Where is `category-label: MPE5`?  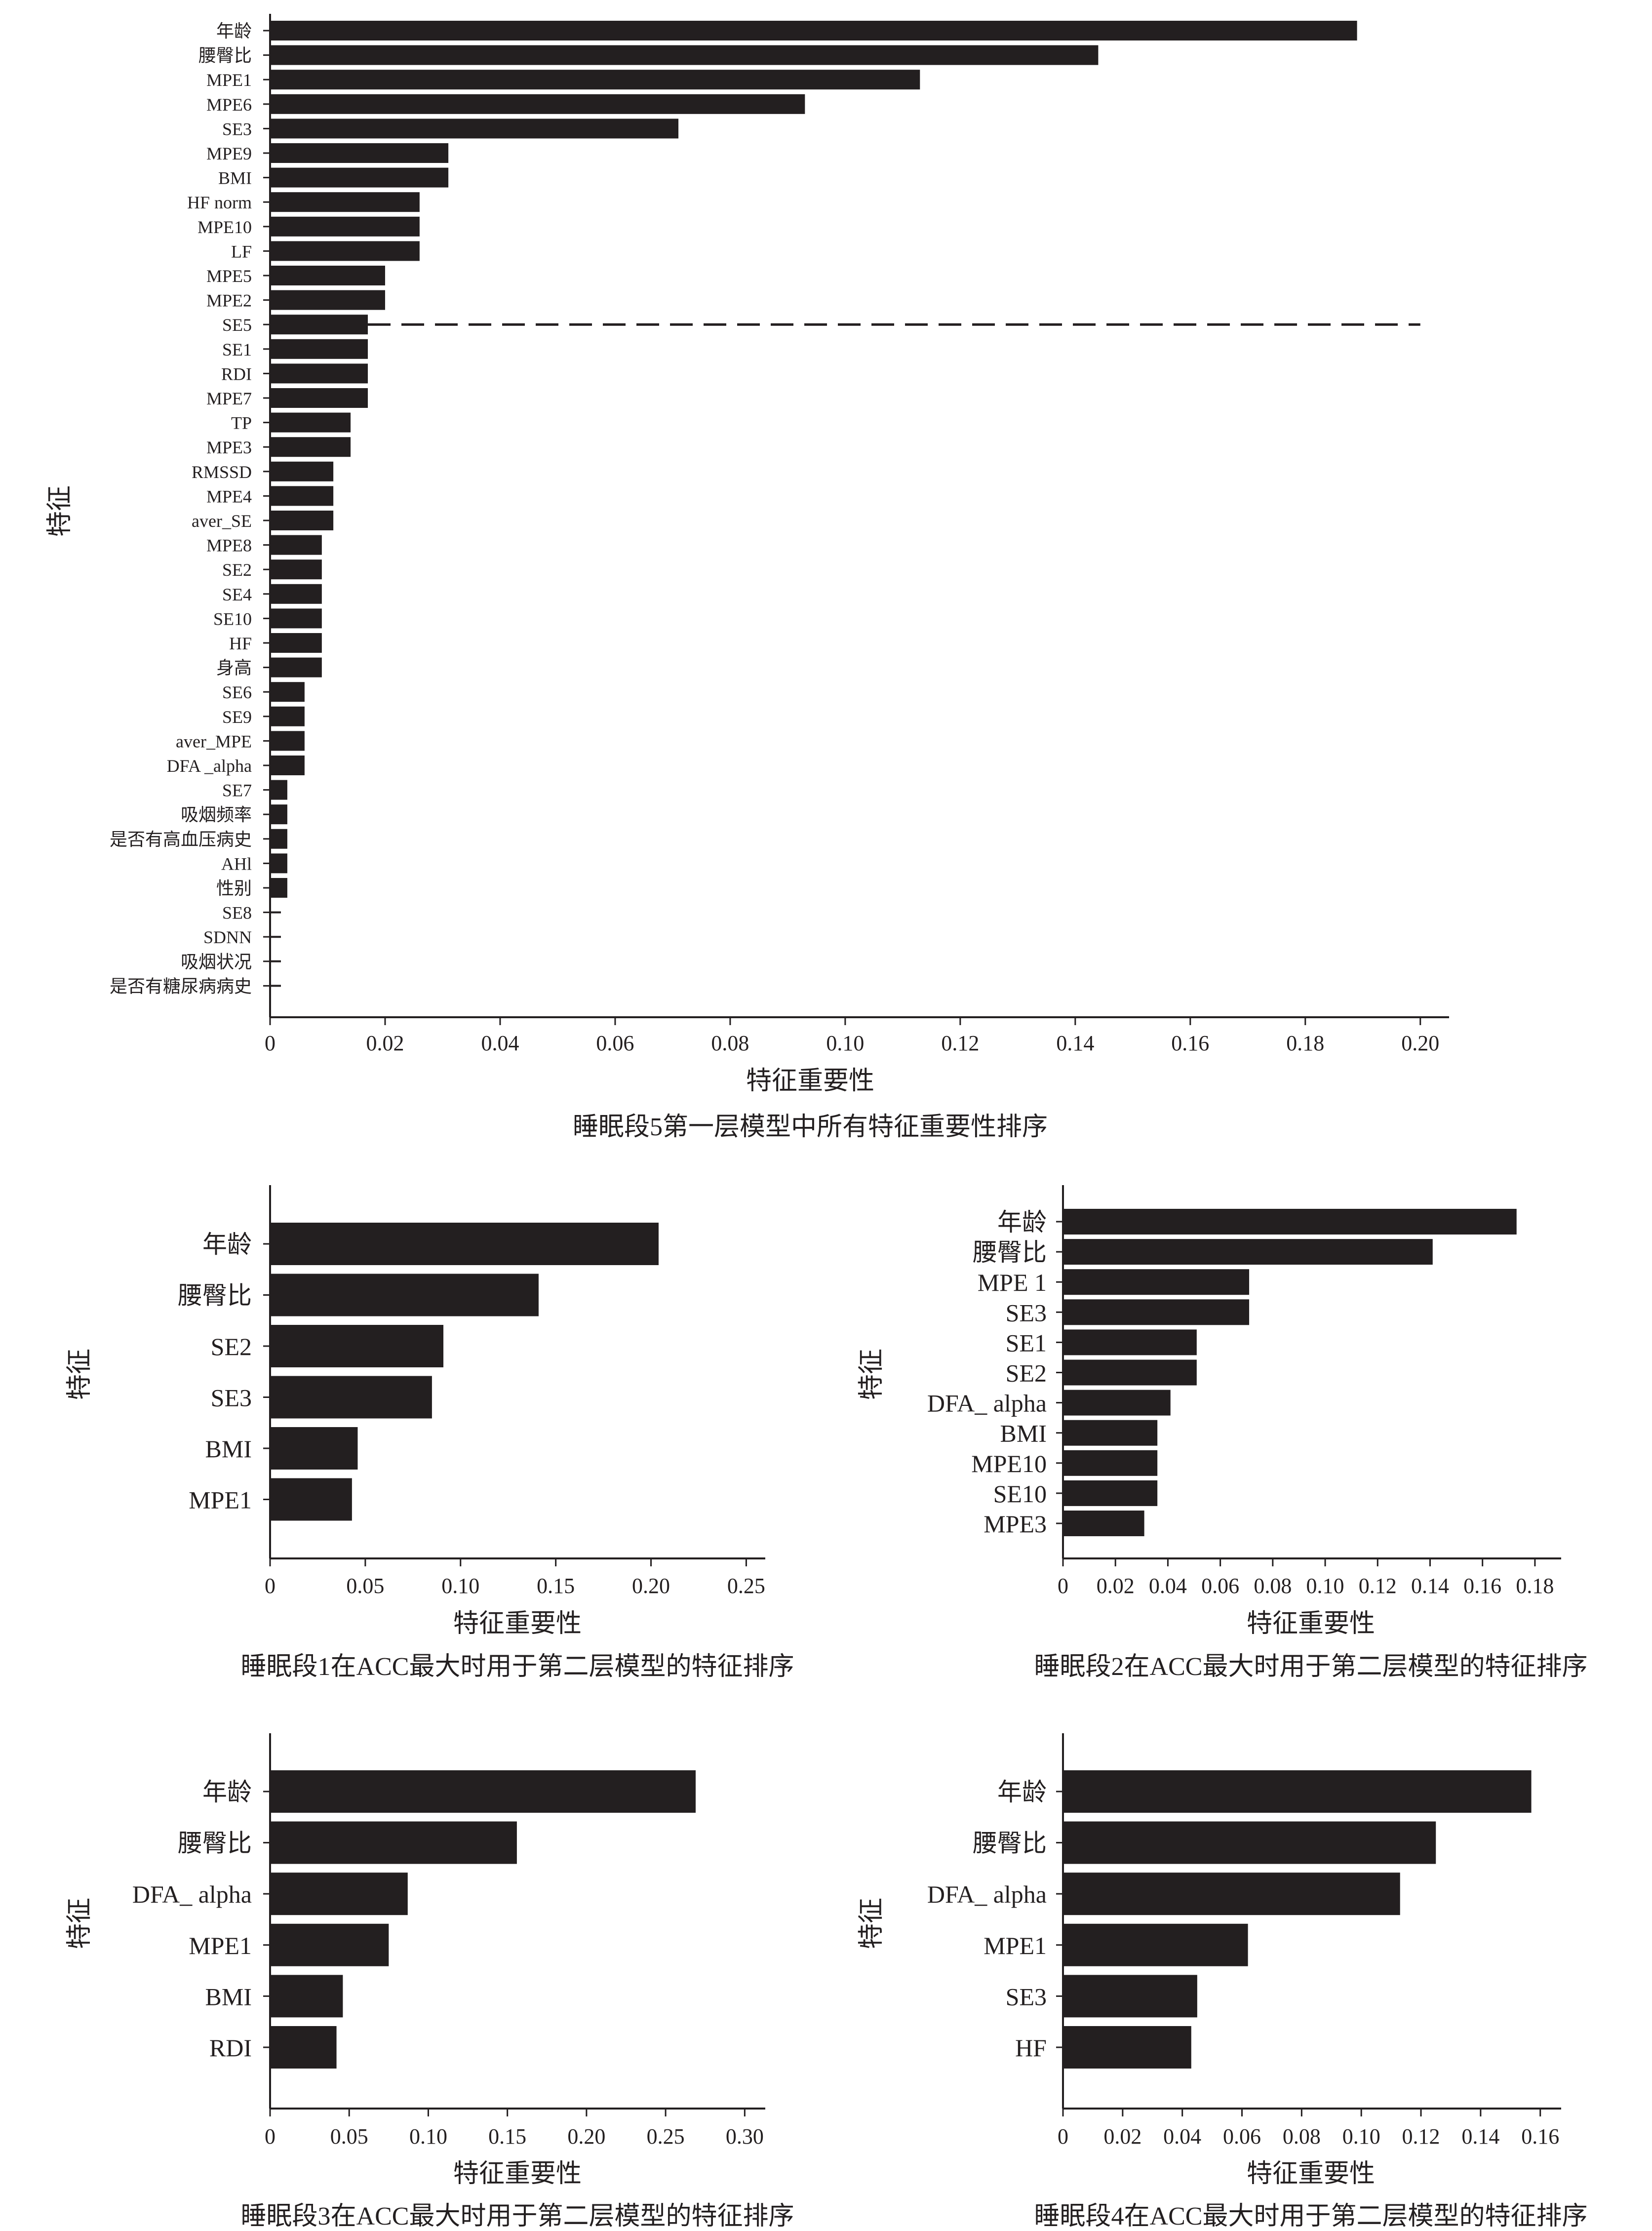
category-label: MPE5 is located at coordinates (229, 276).